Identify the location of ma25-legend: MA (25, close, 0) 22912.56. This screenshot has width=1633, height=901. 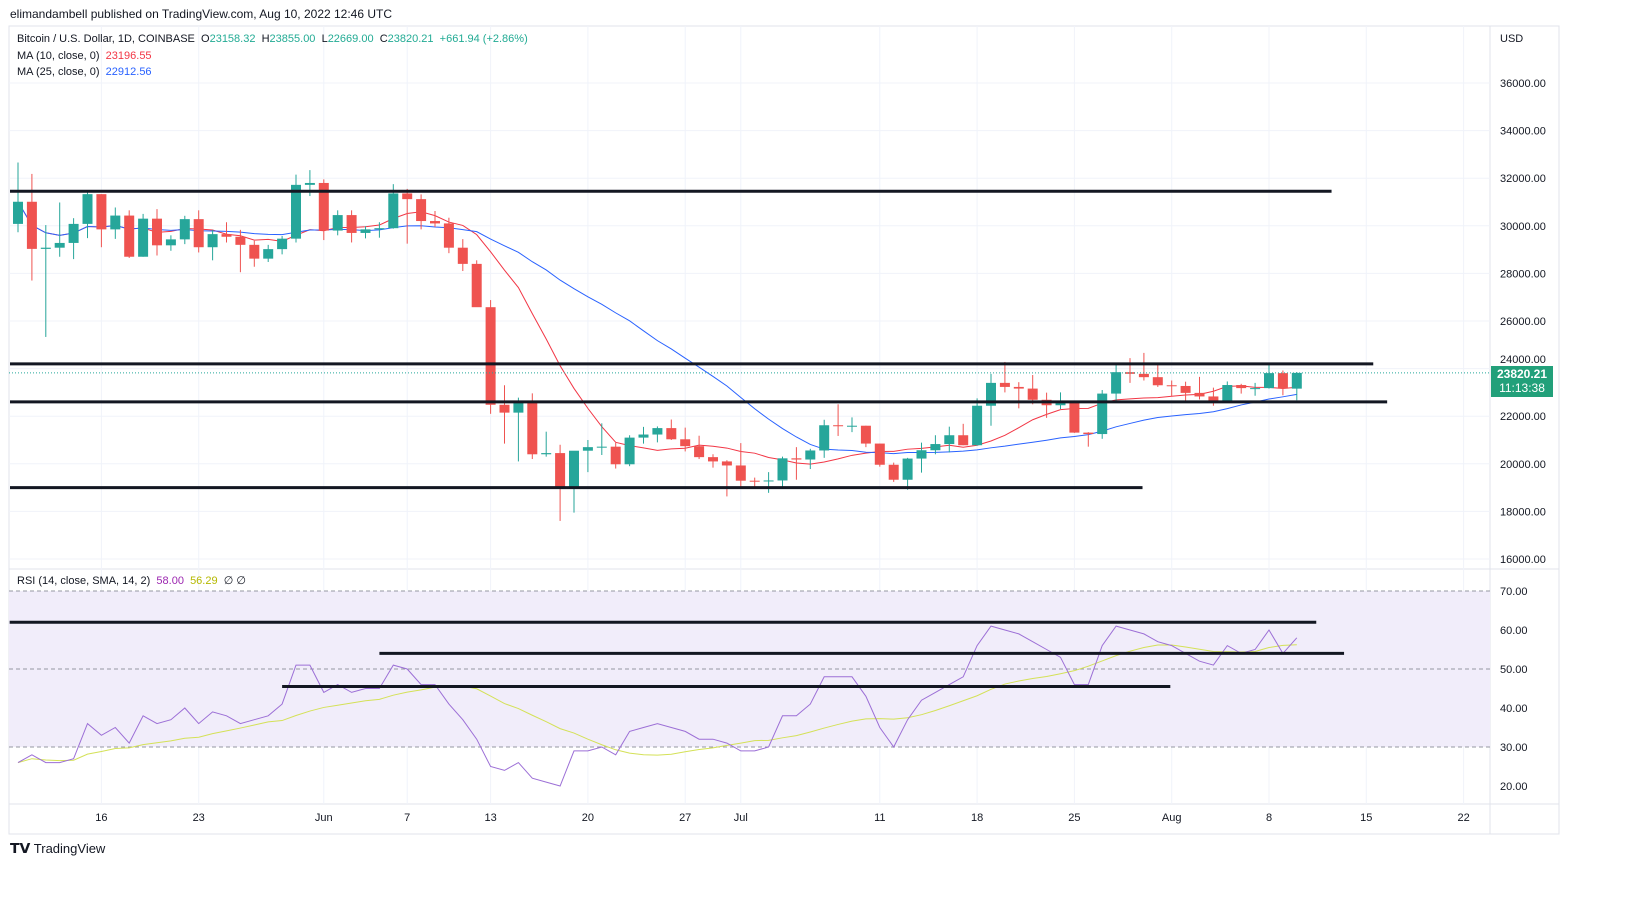
(84, 72).